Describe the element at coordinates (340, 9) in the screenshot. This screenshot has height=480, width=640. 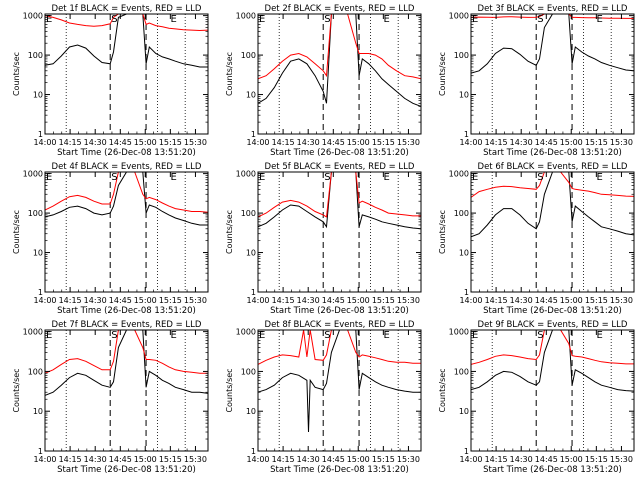
I see `panel-title: Det 2f BLACK = Events, RED = LLD` at that location.